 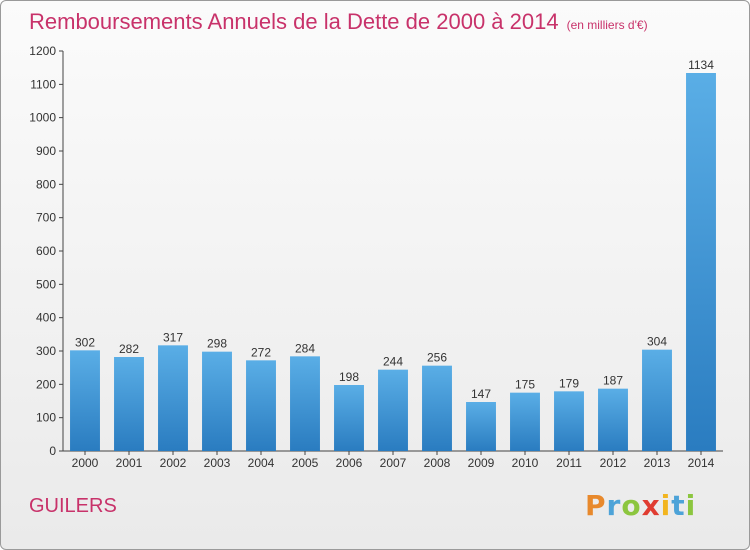 I want to click on x-tick-label: 2014, so click(x=701, y=463).